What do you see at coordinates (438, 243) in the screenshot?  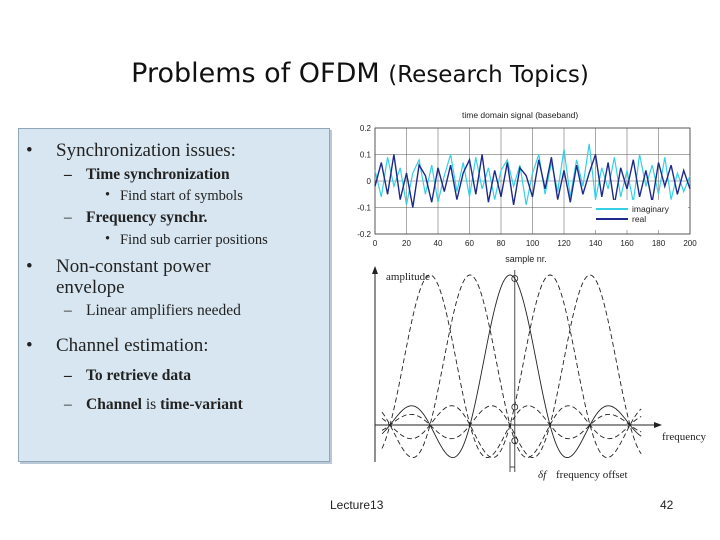 I see `x-tick-label: 40` at bounding box center [438, 243].